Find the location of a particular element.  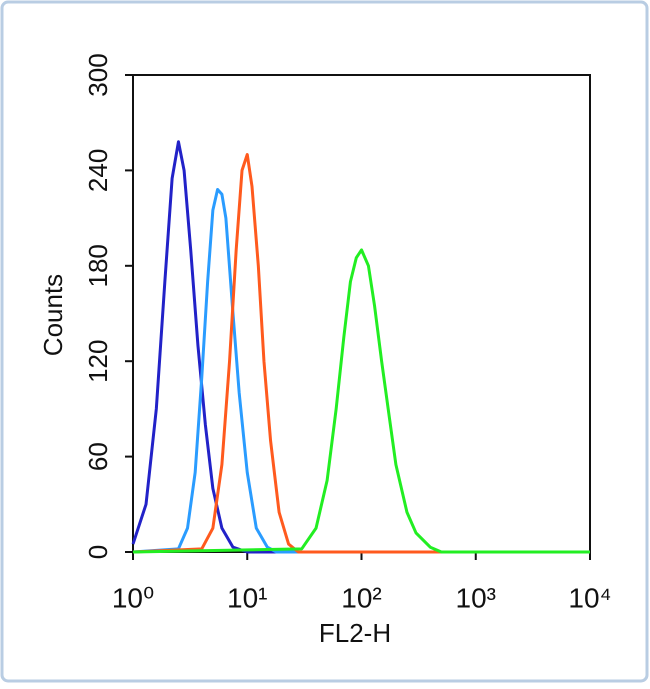

y-tick-label: 240 is located at coordinates (98, 170).